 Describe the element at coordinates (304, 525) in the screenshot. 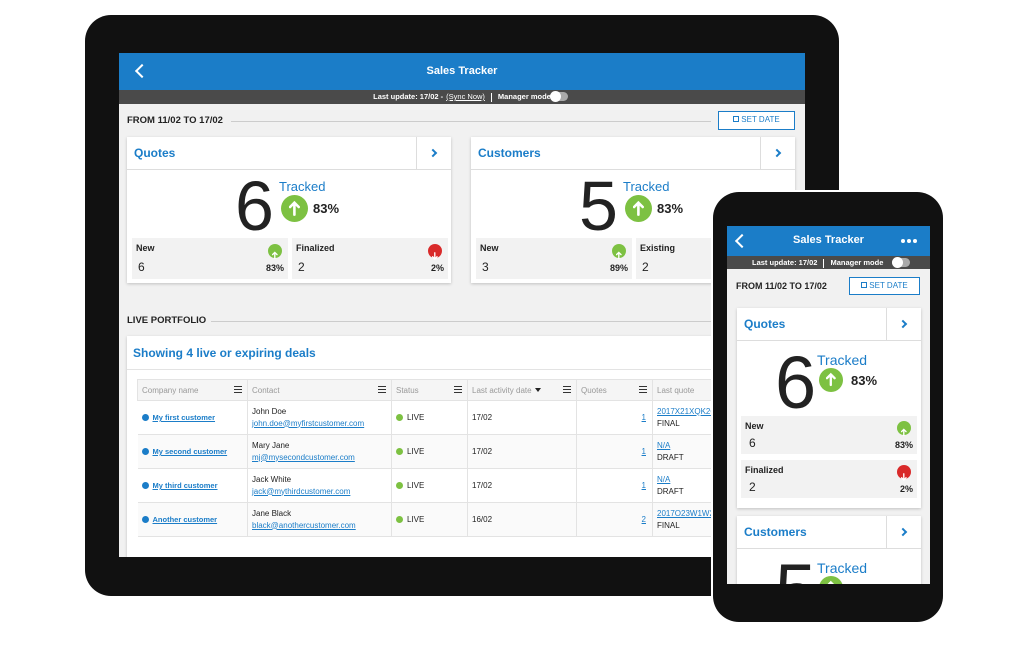

I see `contact-email: black@anothercustomer.com` at that location.